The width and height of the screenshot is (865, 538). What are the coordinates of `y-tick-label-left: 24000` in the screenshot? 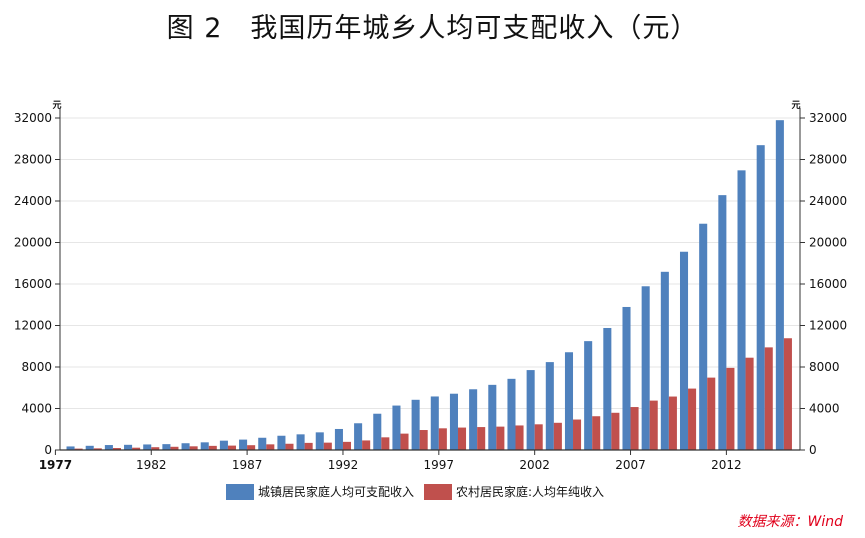 It's located at (33, 201).